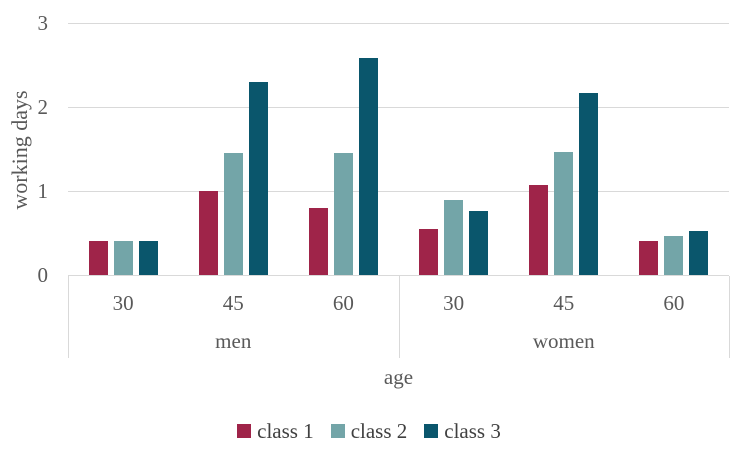 This screenshot has height=454, width=738. I want to click on x-tick-label-women-30: 30, so click(454, 303).